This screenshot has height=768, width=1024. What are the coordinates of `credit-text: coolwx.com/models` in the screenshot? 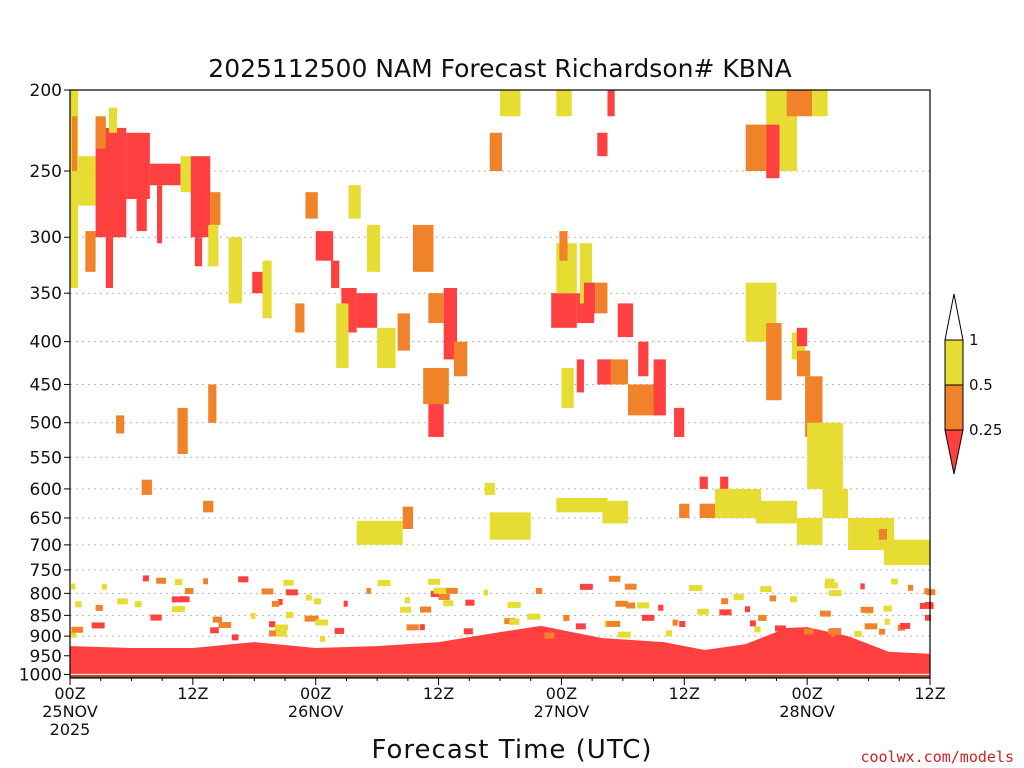 It's located at (937, 757).